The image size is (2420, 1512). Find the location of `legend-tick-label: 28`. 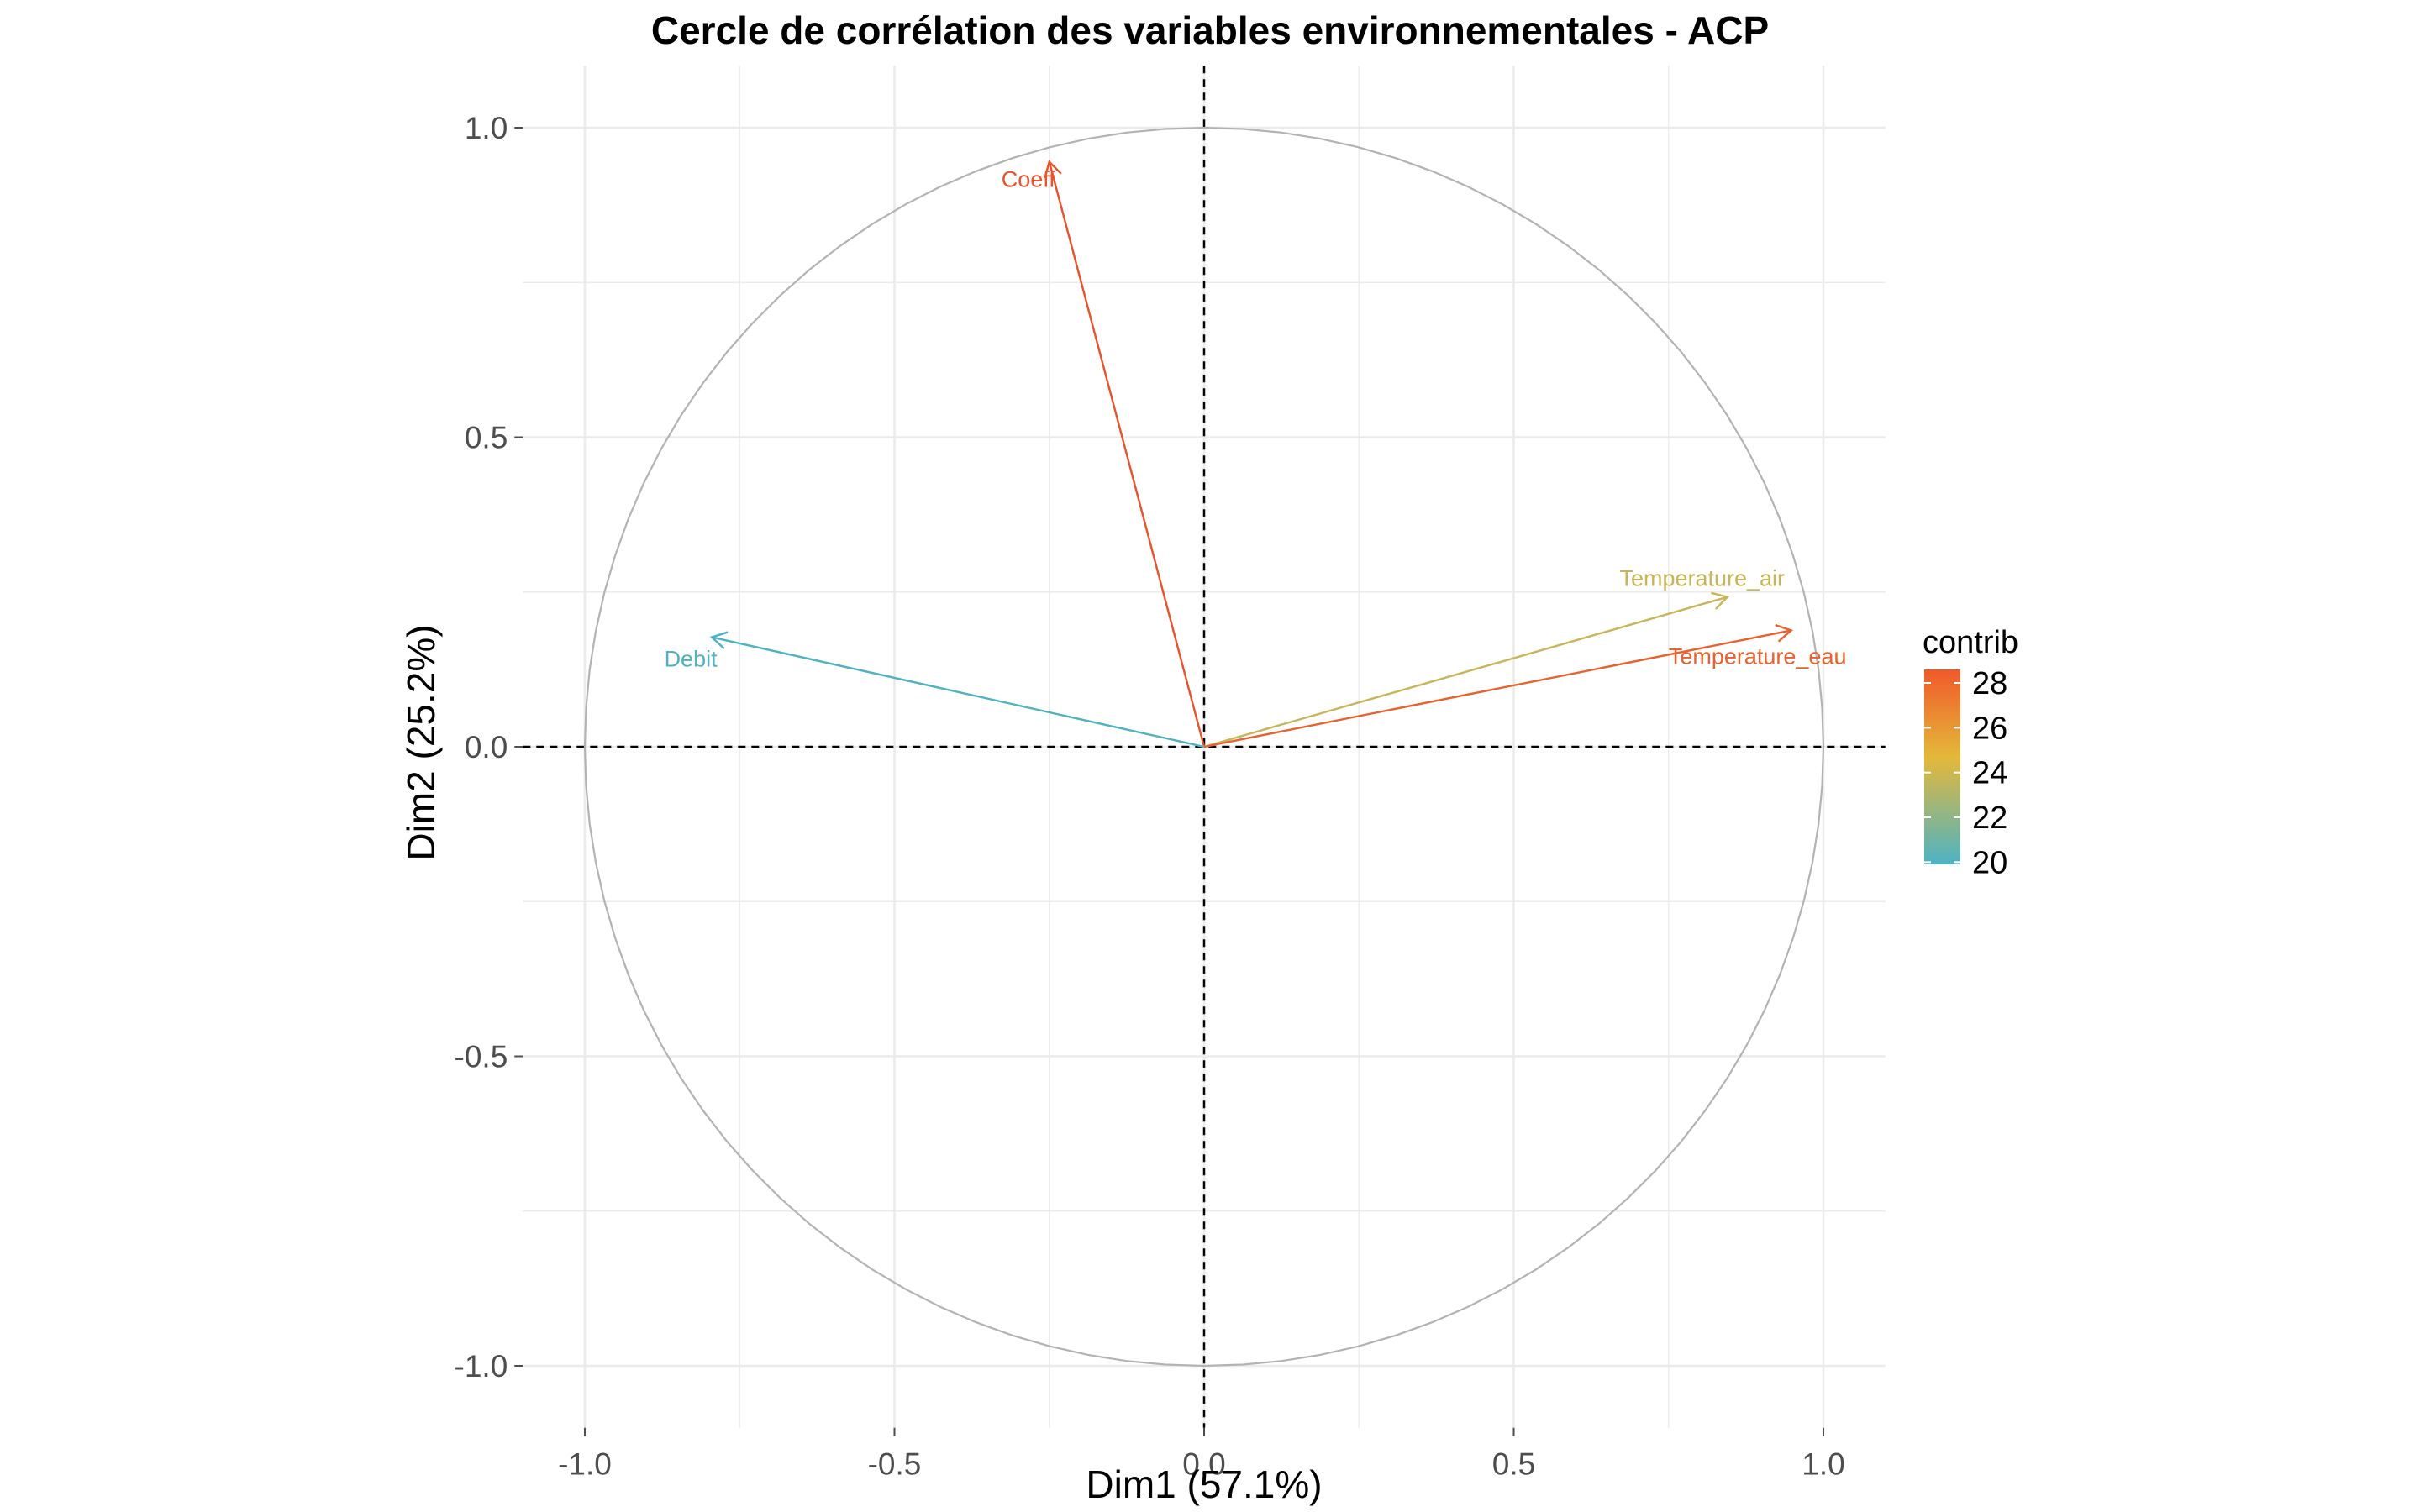

legend-tick-label: 28 is located at coordinates (1989, 683).